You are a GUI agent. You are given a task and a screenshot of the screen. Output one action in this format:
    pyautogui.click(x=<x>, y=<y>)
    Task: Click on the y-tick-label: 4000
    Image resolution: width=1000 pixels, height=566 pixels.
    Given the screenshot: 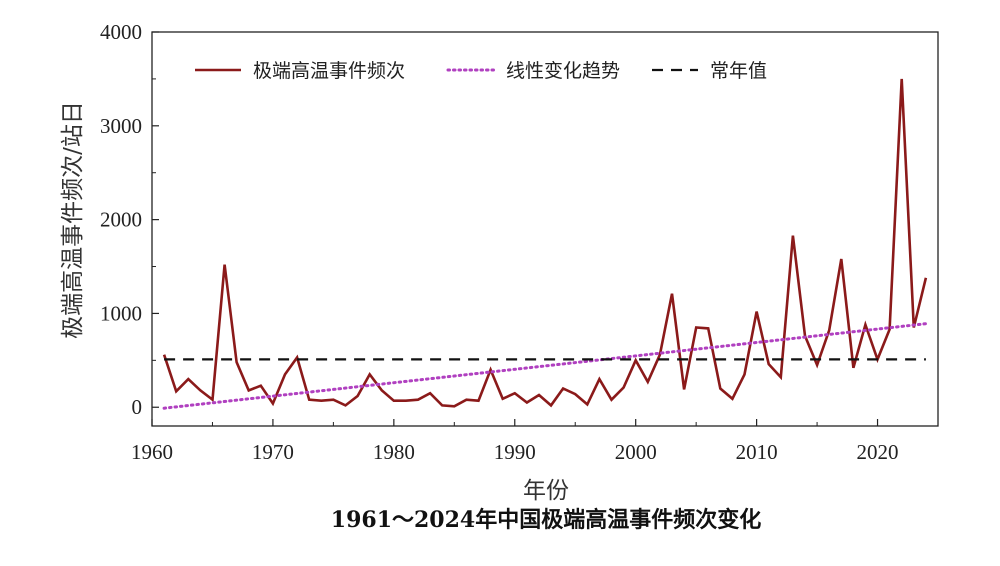 What is the action you would take?
    pyautogui.click(x=121, y=32)
    